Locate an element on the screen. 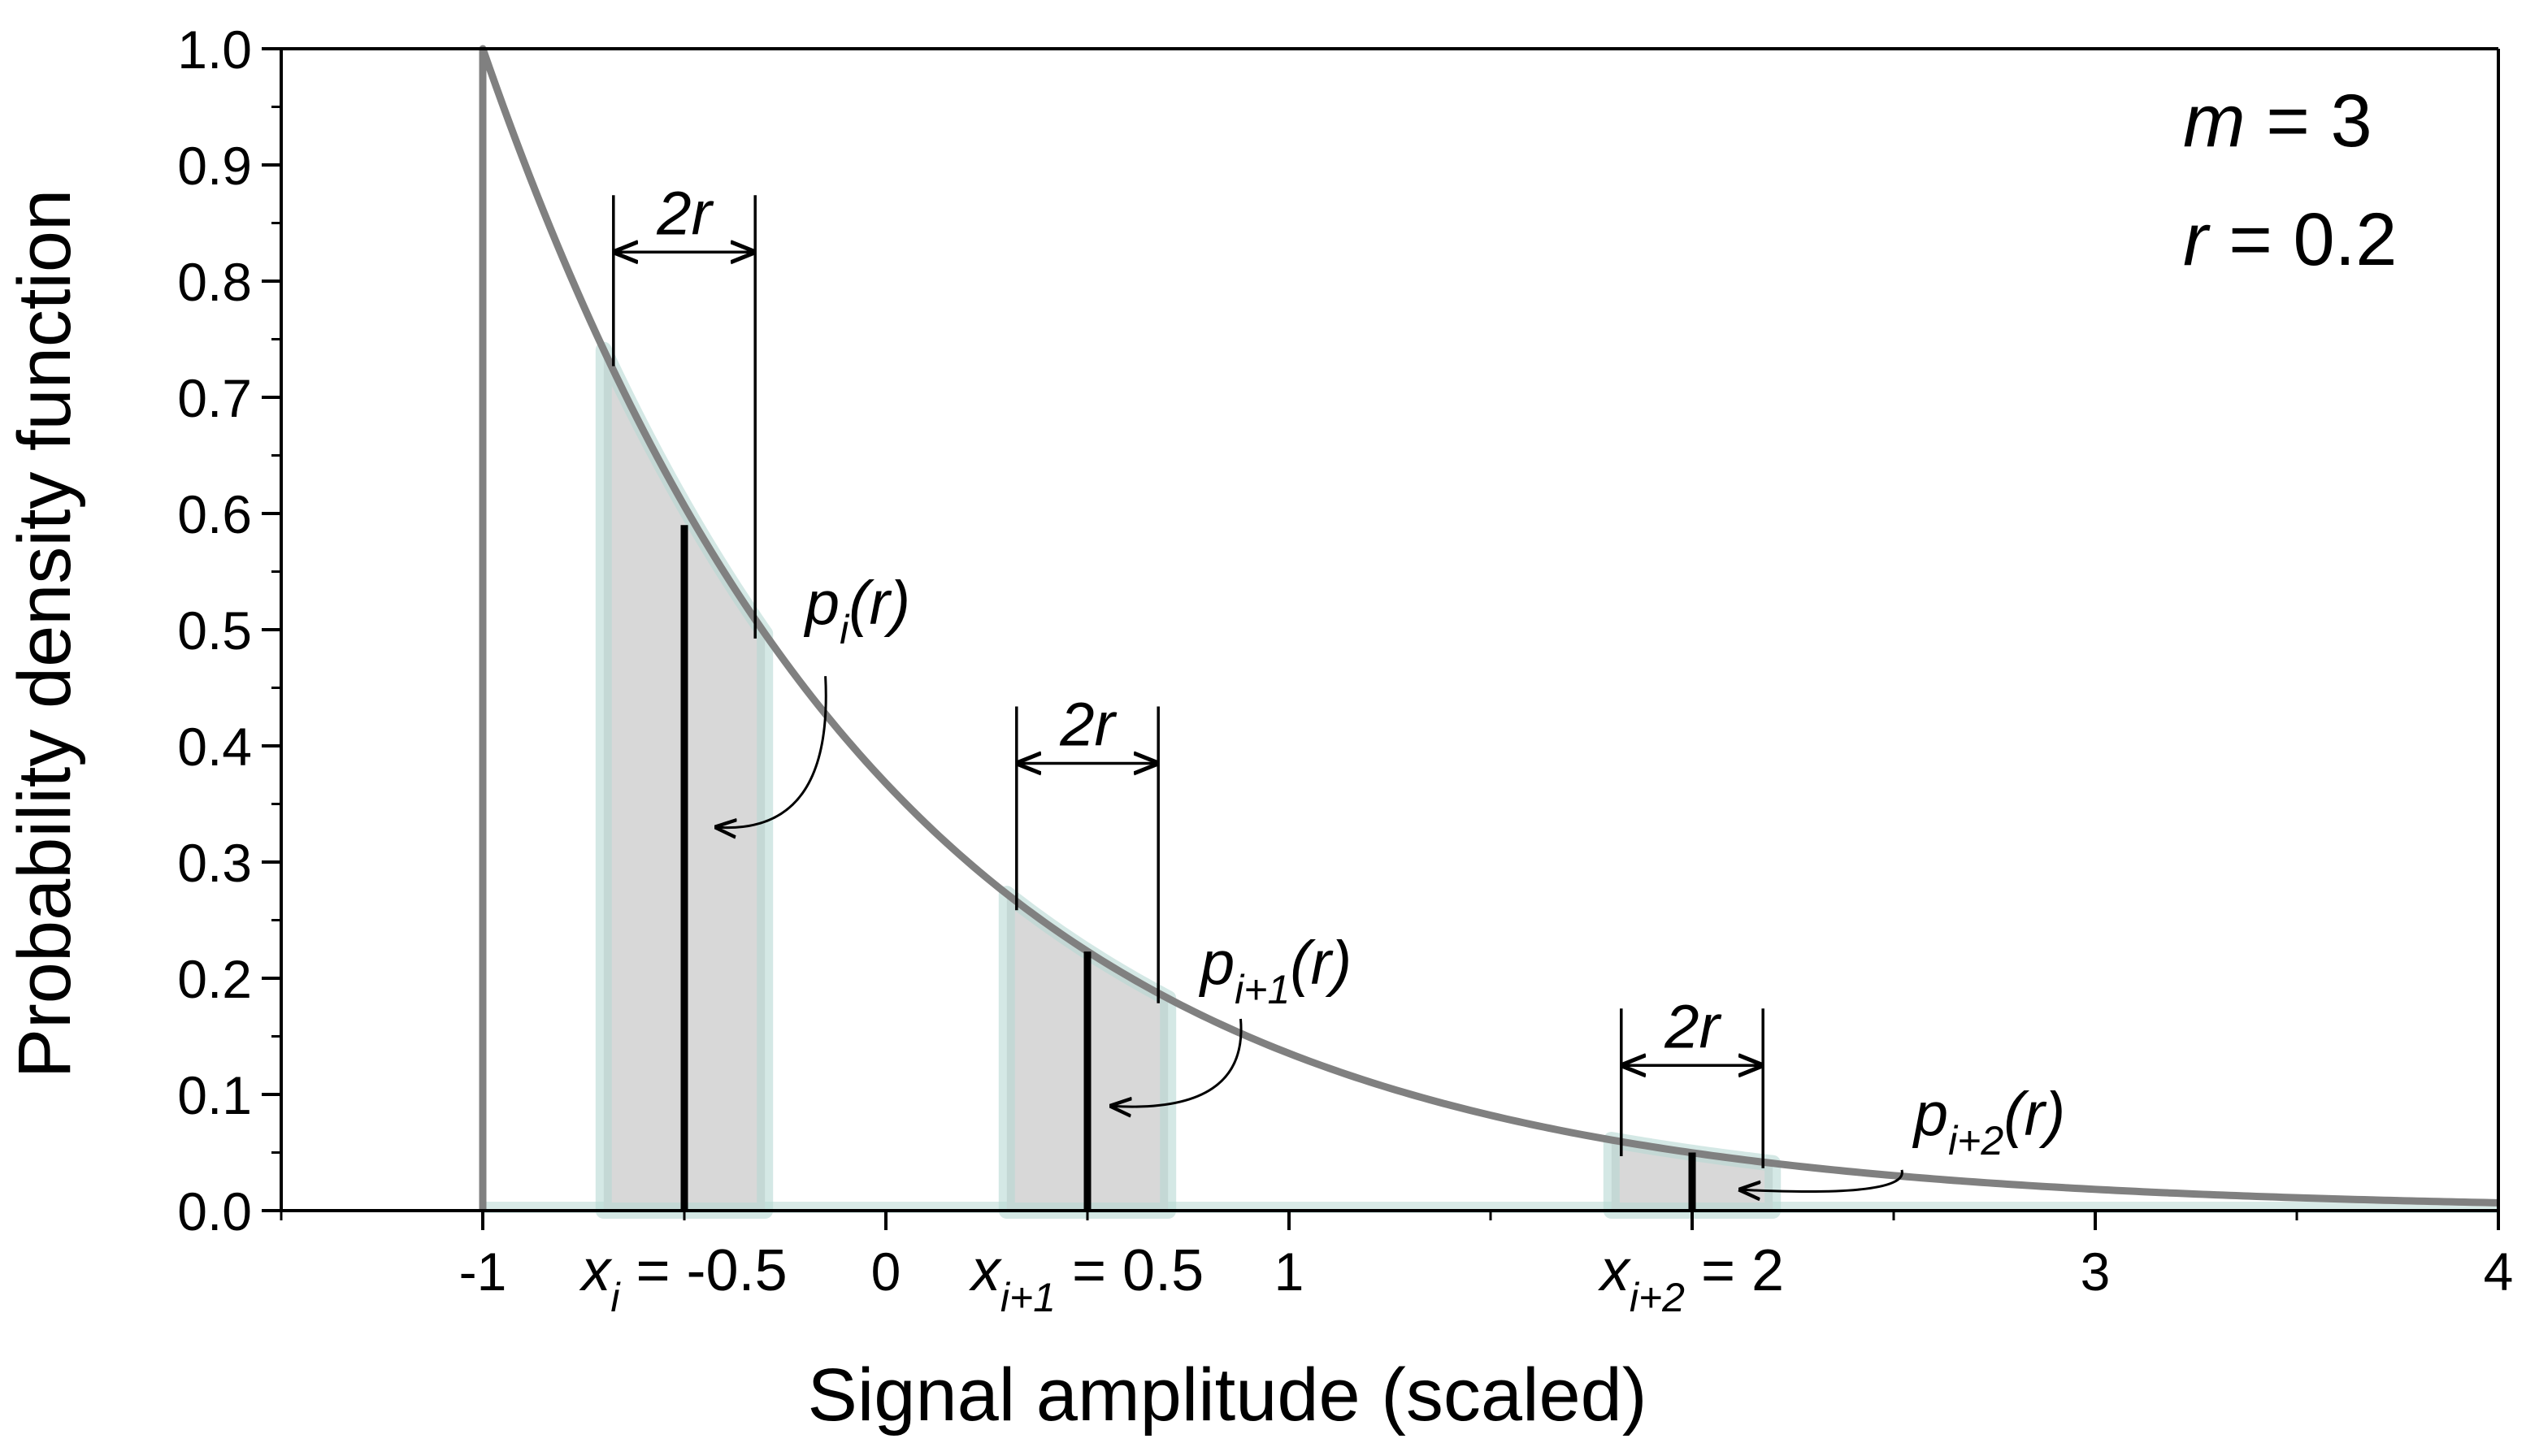 The width and height of the screenshot is (2526, 1456). x-tick-label: -1 is located at coordinates (483, 1272).